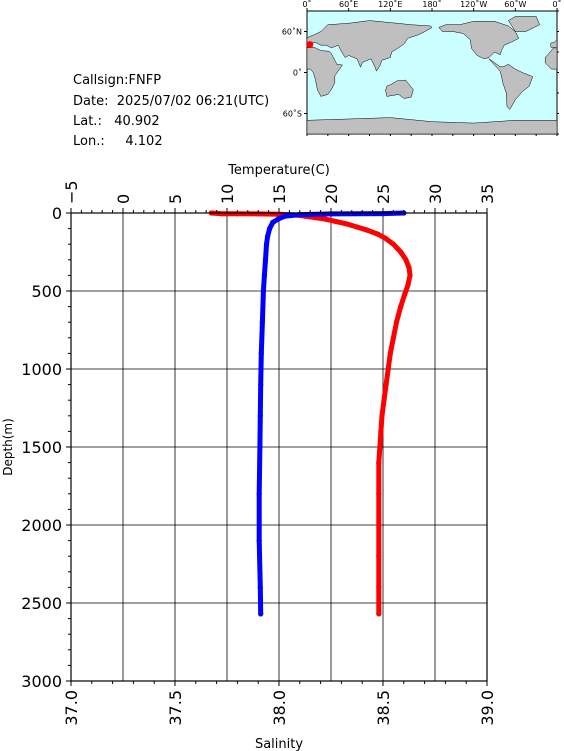 This screenshot has width=564, height=751. What do you see at coordinates (487, 194) in the screenshot?
I see `temperature-tick-label: 35` at bounding box center [487, 194].